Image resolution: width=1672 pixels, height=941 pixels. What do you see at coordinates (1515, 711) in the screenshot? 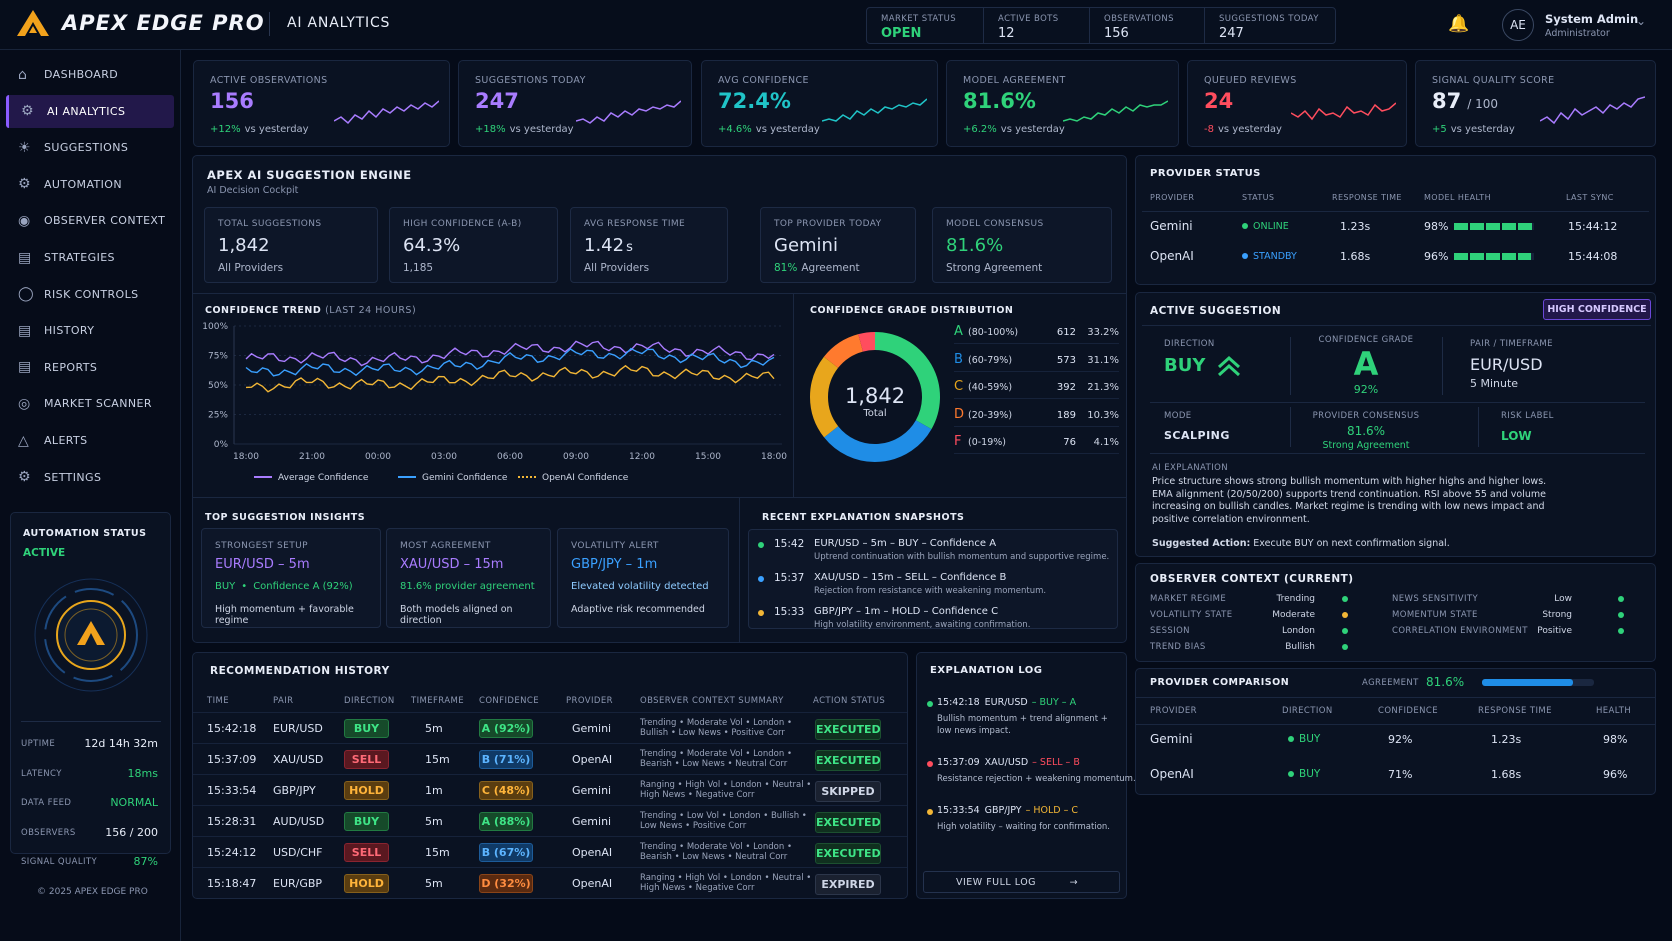
I see `comparison-column: RESPONSE TIME` at bounding box center [1515, 711].